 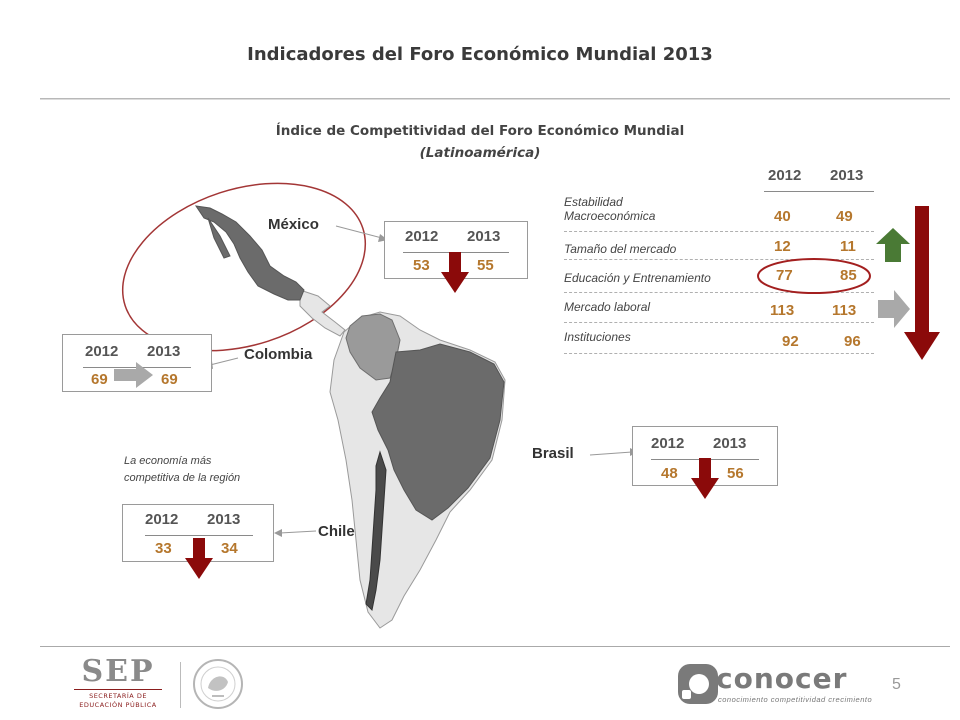 What do you see at coordinates (669, 473) in the screenshot?
I see `brasil-value-2012: 48` at bounding box center [669, 473].